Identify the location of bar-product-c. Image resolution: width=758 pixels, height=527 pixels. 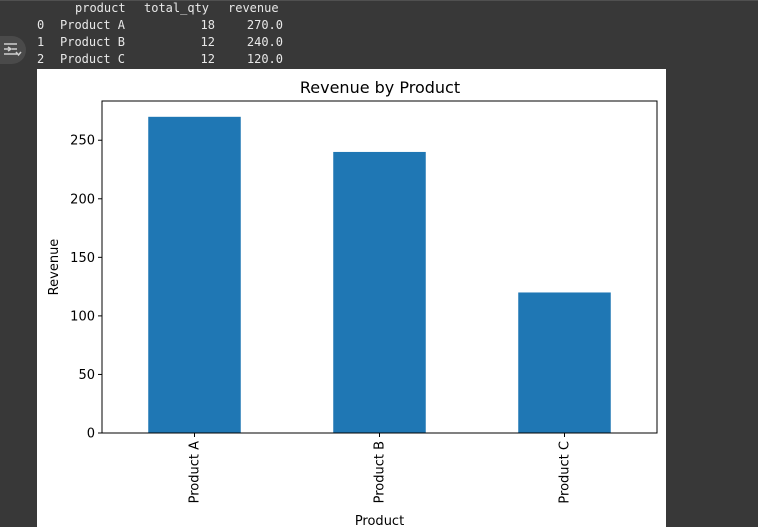
(564, 362).